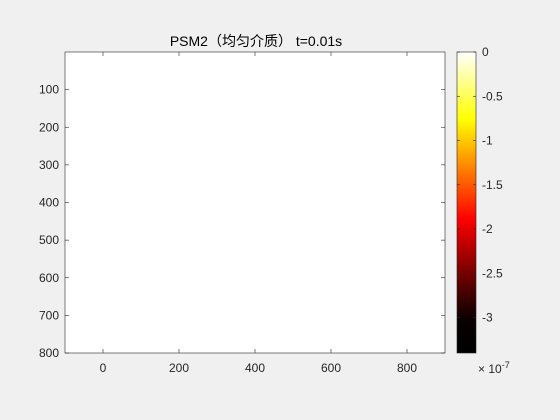 This screenshot has height=420, width=560. I want to click on colorbar-tick-label: -3, so click(487, 318).